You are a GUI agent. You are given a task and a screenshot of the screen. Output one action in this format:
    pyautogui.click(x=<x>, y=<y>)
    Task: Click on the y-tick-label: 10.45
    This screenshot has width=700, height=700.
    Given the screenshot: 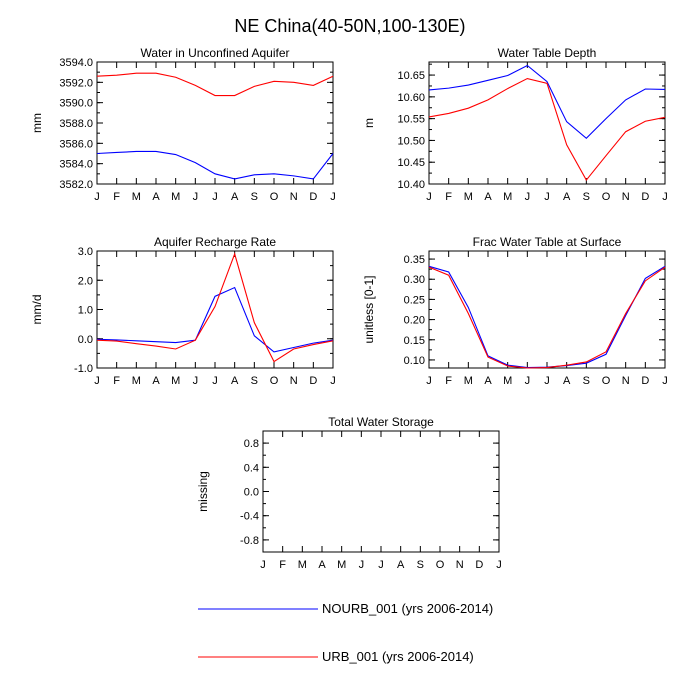 What is the action you would take?
    pyautogui.click(x=411, y=163)
    